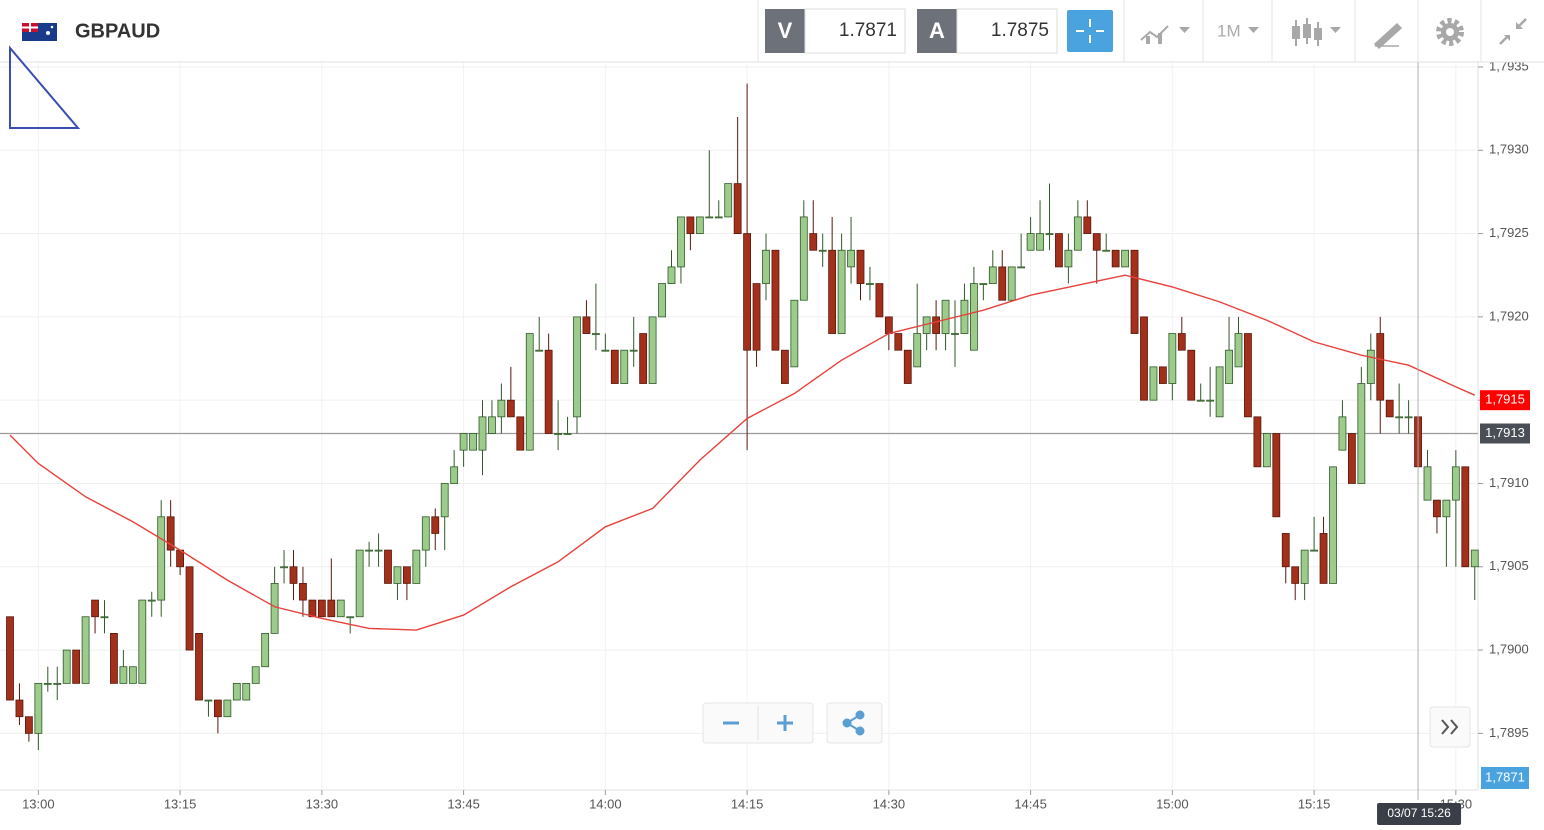 This screenshot has width=1544, height=830. Describe the element at coordinates (1154, 34) in the screenshot. I see `chart-type-icon` at that location.